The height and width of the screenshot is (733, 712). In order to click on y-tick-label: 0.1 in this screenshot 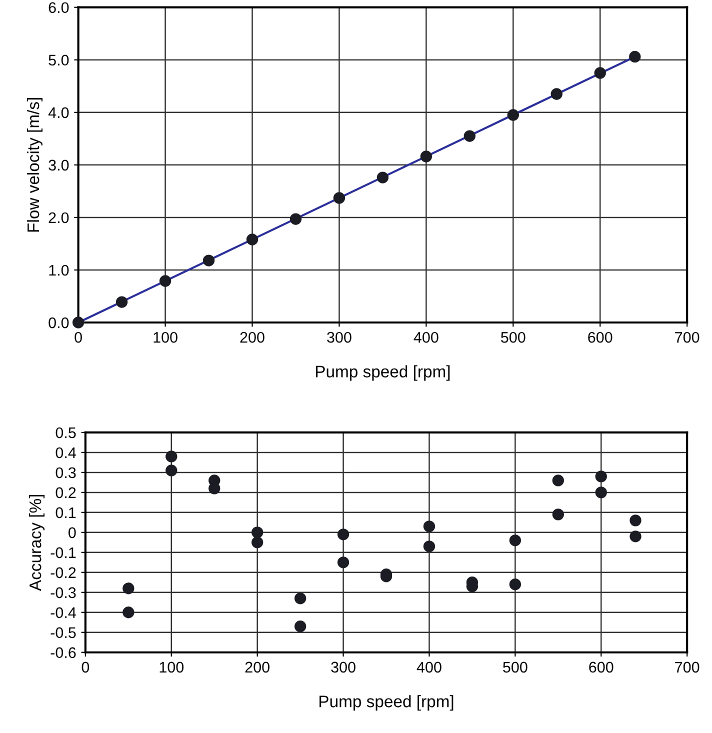, I will do `click(66, 512)`.